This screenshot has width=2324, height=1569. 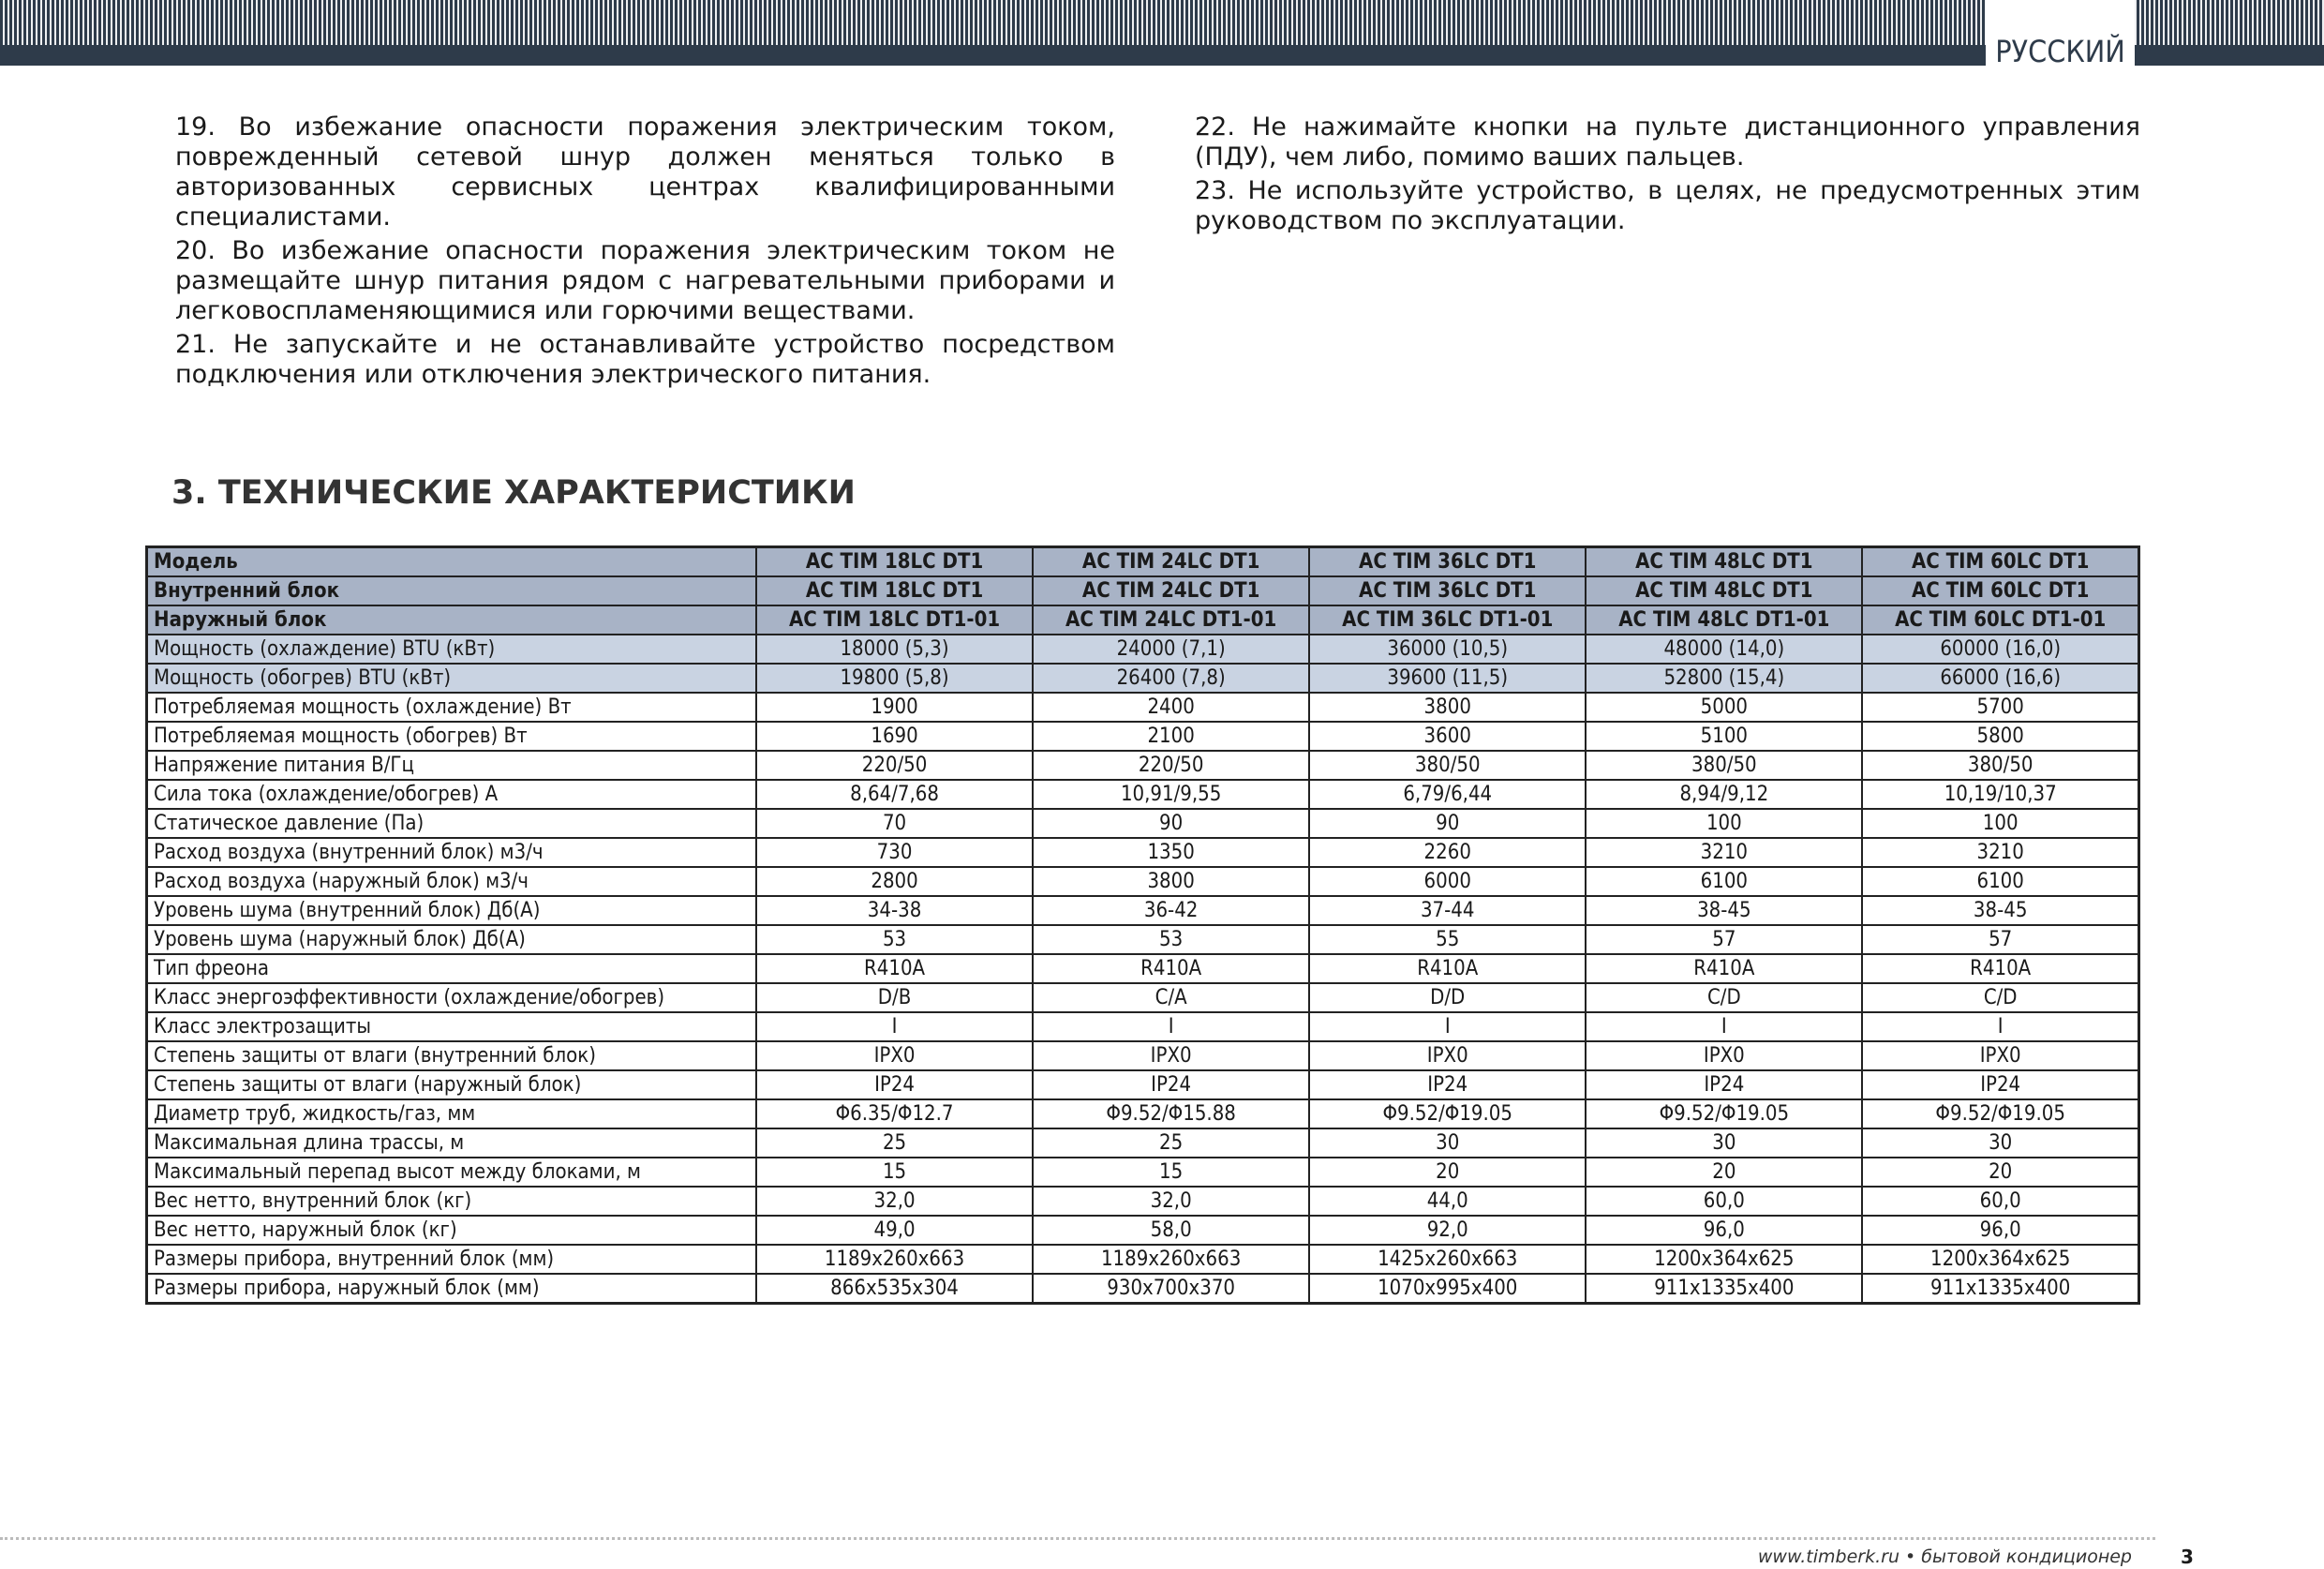 I want to click on table-cell: 1189x260x663, so click(x=1171, y=1259).